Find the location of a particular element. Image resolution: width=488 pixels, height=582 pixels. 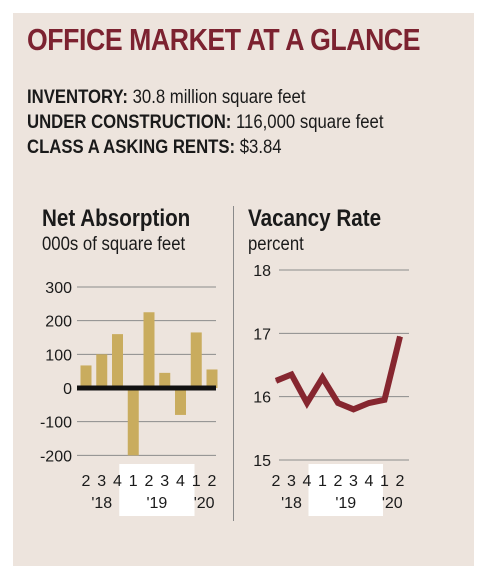

stat-class-a-rents: CLASS A ASKING RENTS: $3.84 is located at coordinates (154, 148).